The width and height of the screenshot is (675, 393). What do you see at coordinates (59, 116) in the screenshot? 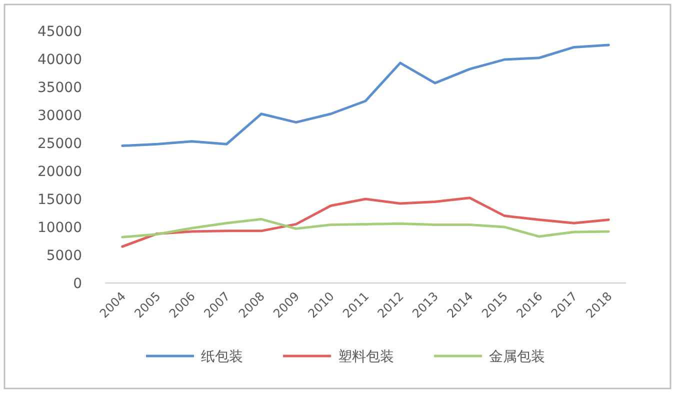
I see `y-tick-label: 30000` at bounding box center [59, 116].